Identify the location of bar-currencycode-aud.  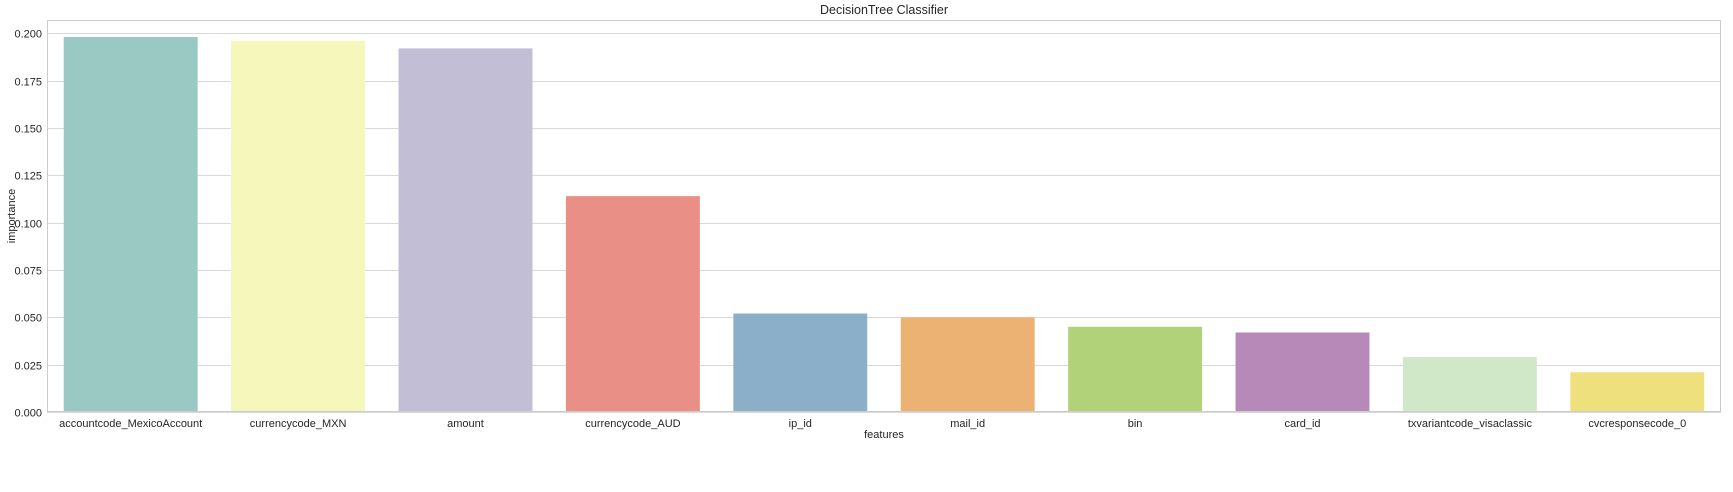
(632, 304).